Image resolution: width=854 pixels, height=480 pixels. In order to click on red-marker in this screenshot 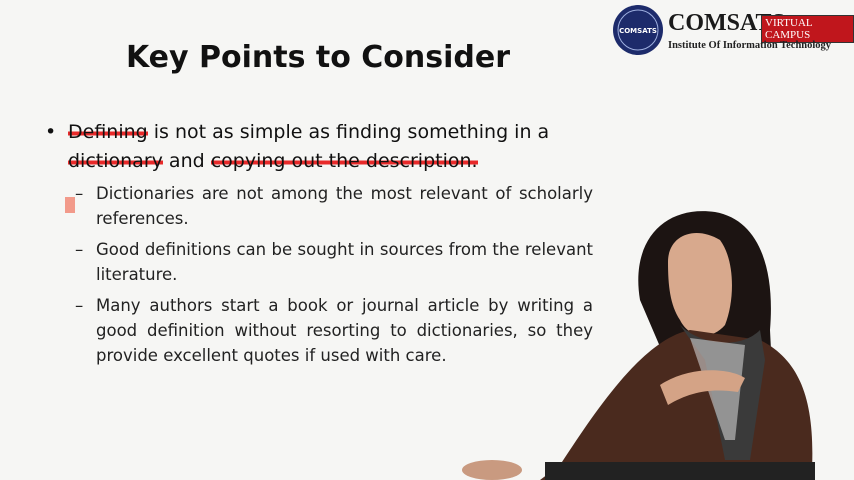, I will do `click(70, 205)`.